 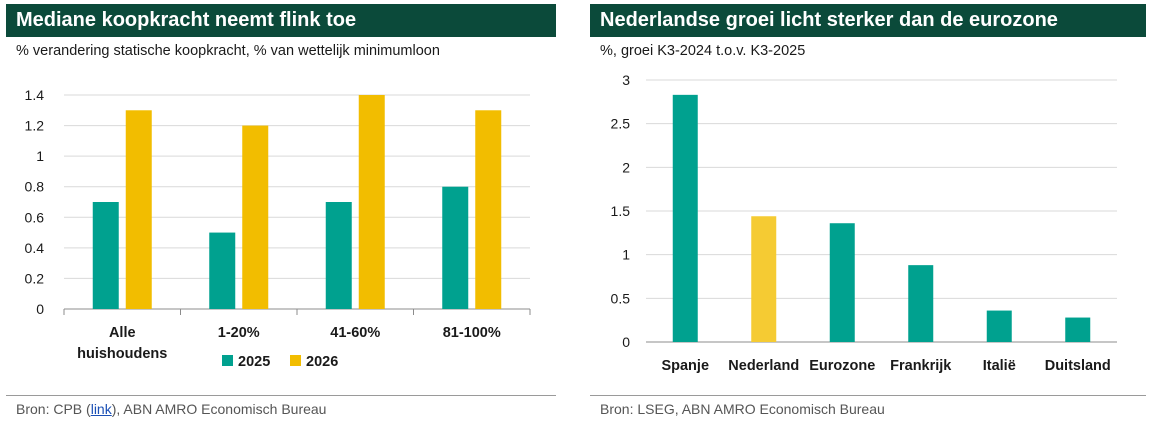 What do you see at coordinates (105, 255) in the screenshot?
I see `bar-2025-alle-huishoudens` at bounding box center [105, 255].